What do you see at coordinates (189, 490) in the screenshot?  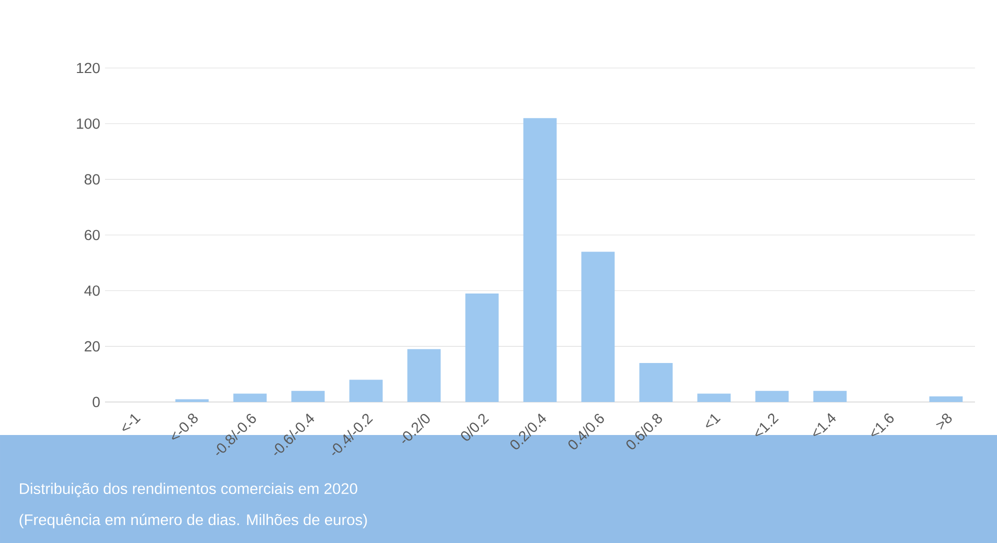 I see `text: Distribuição dos rendimentos comerciais em 2020` at bounding box center [189, 490].